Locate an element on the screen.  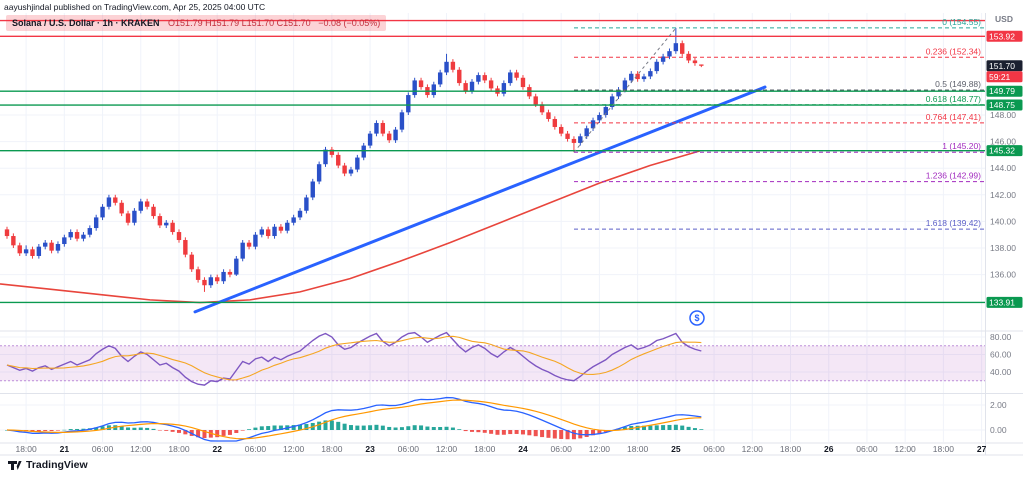
svg-text: USD is located at coordinates (1004, 19).